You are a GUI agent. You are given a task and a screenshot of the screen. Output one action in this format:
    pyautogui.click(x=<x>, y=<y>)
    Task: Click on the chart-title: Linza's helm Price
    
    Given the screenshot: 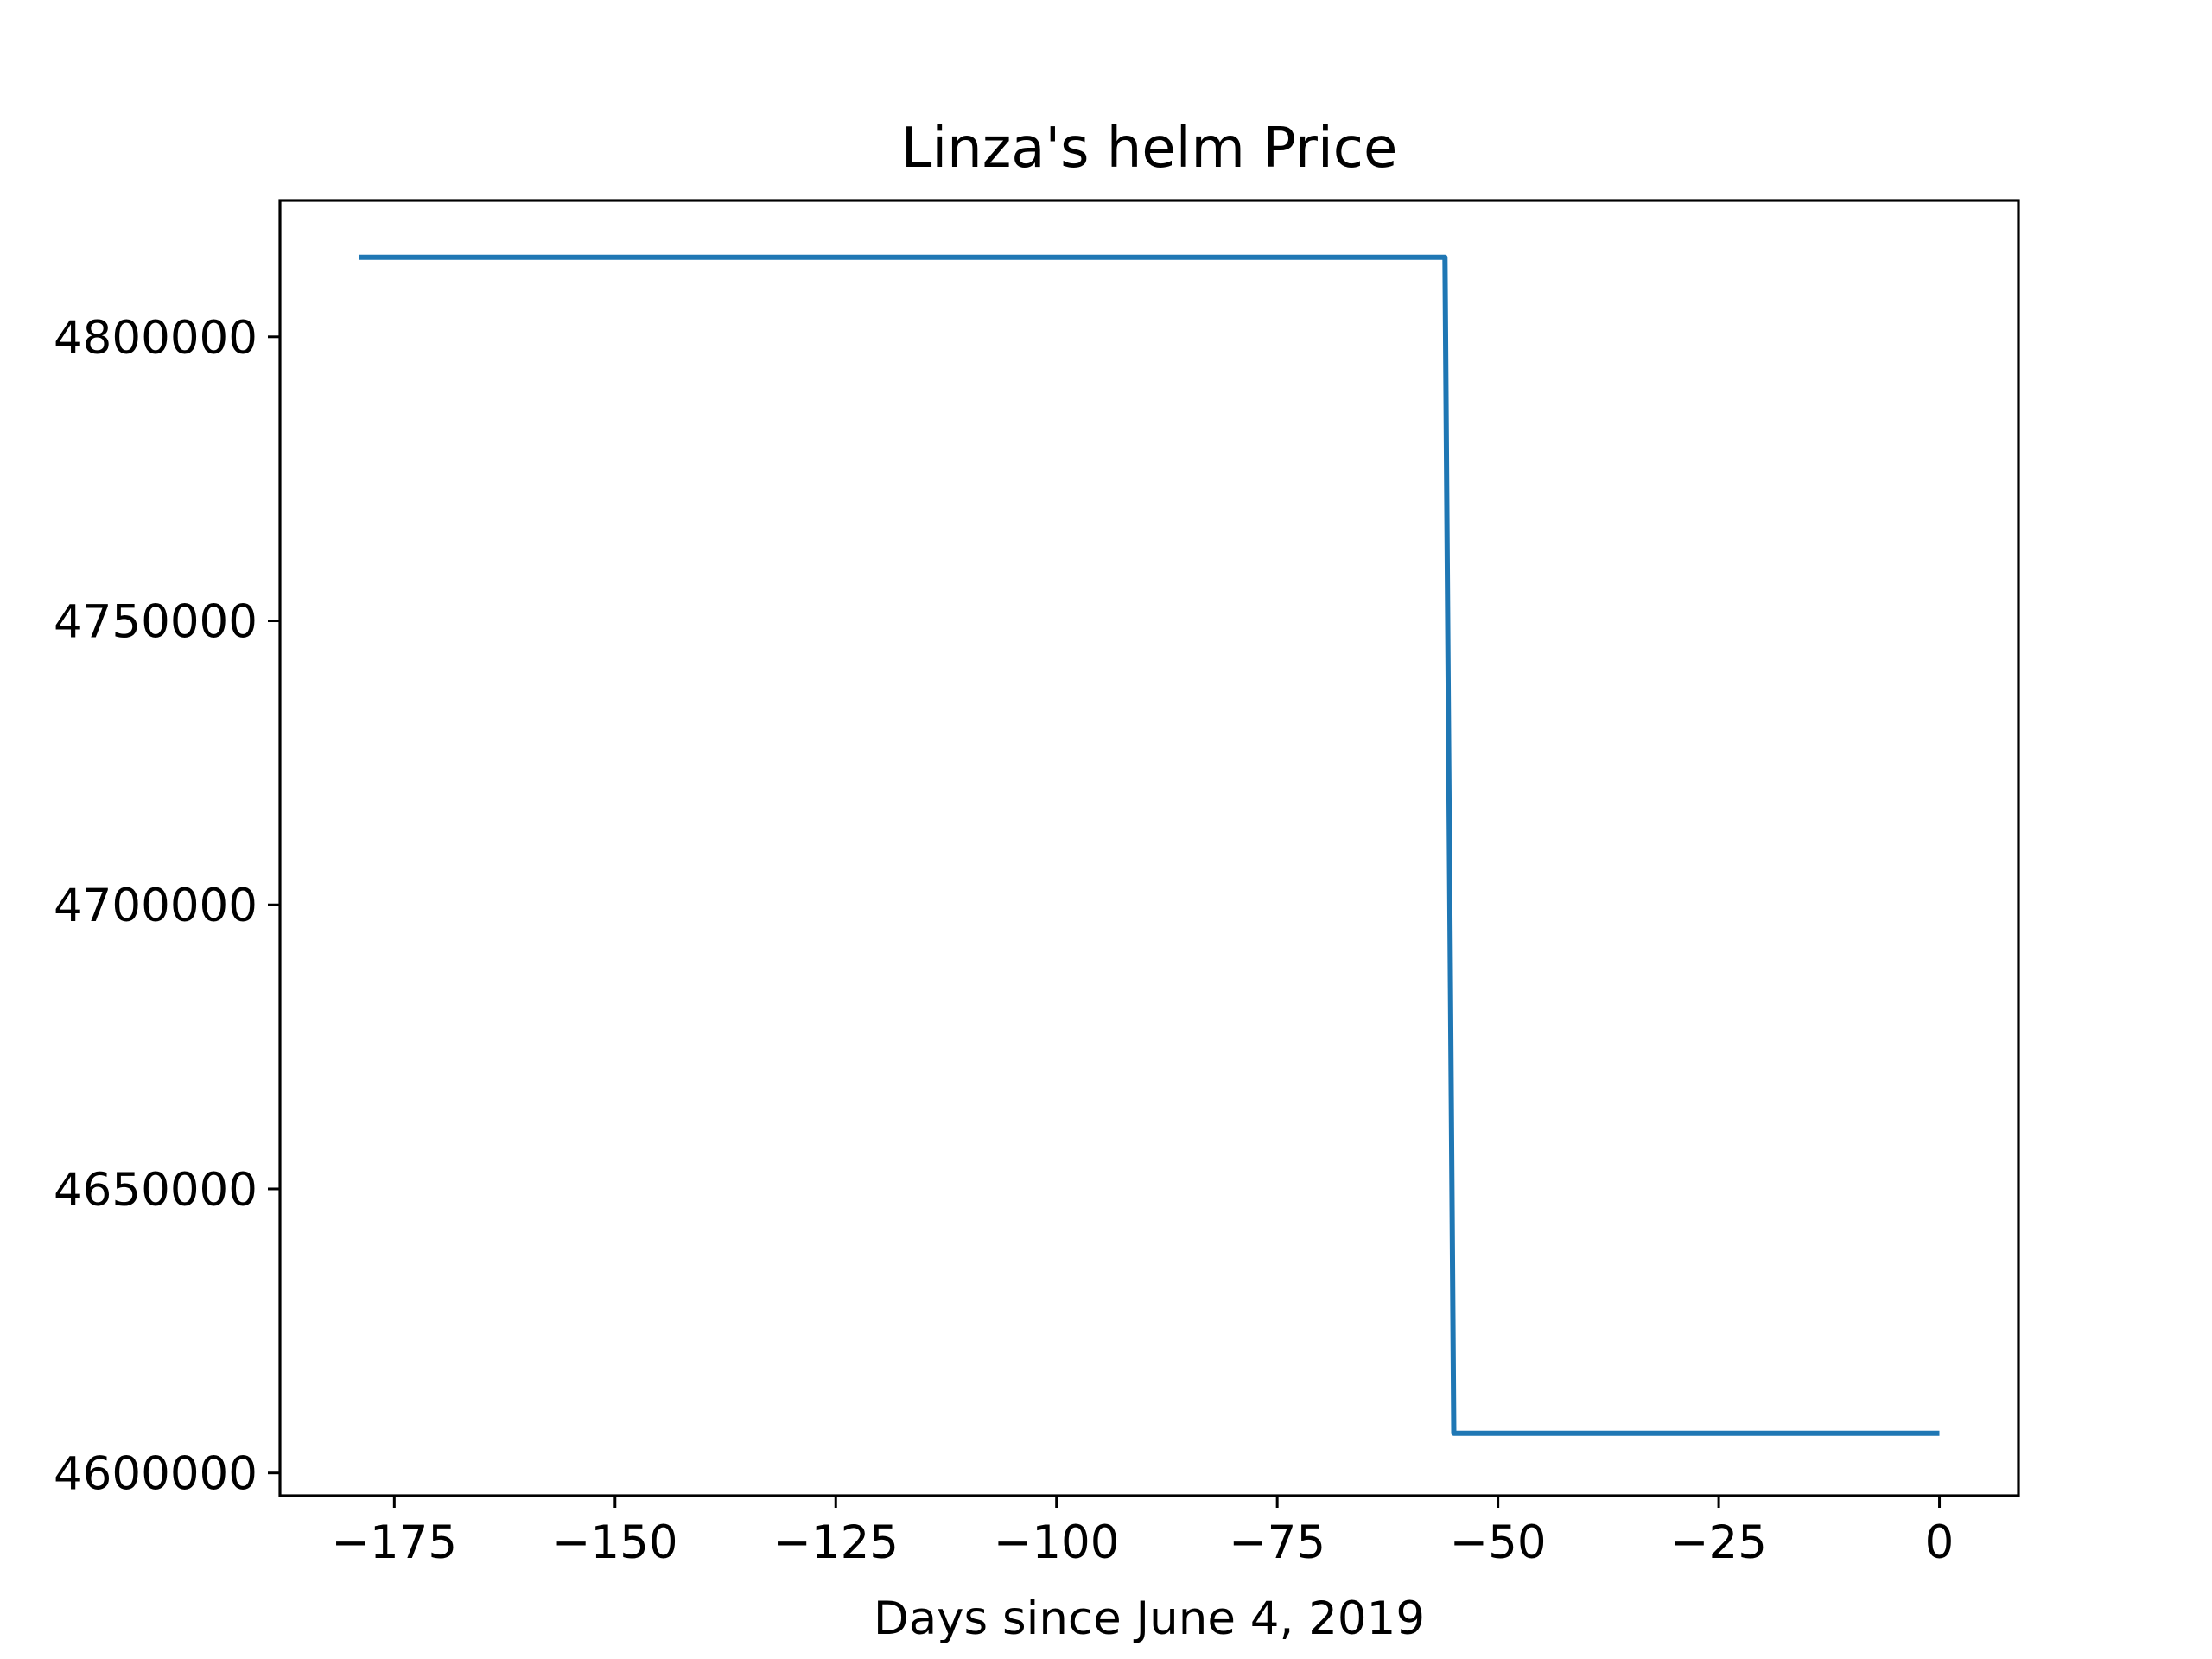 What is the action you would take?
    pyautogui.click(x=1149, y=149)
    